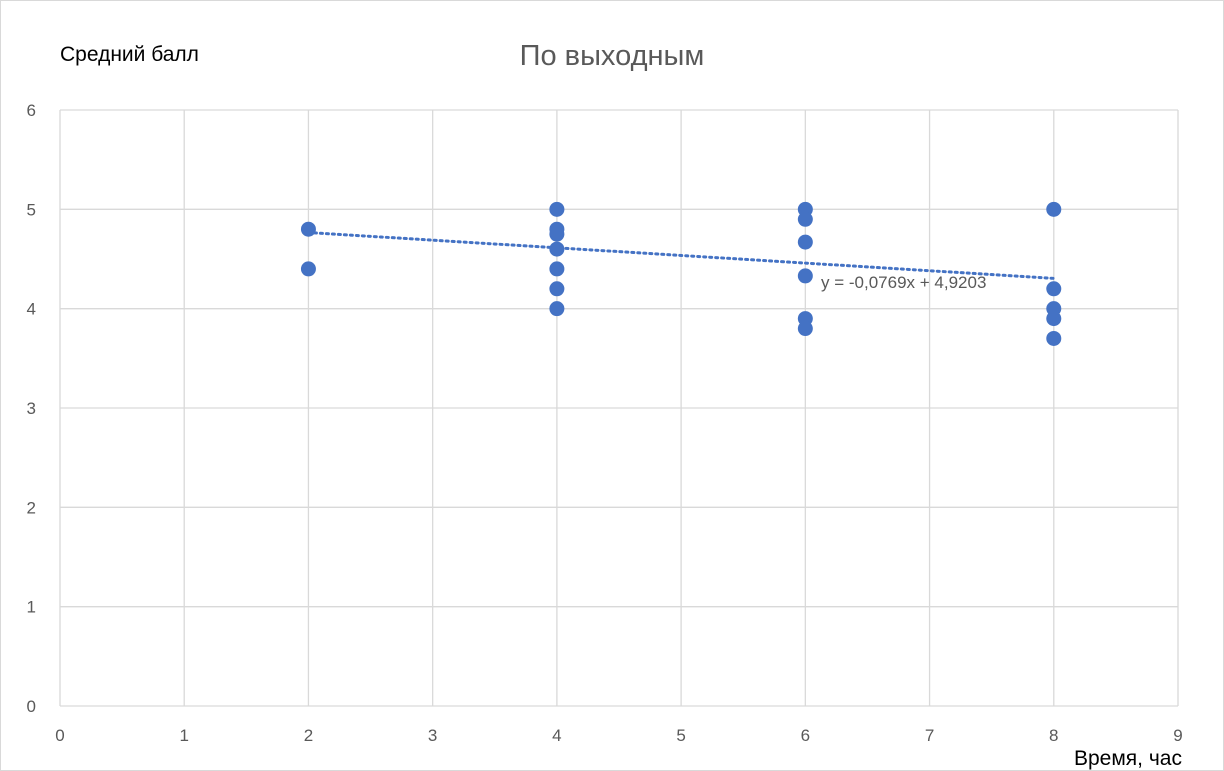 Image resolution: width=1224 pixels, height=771 pixels. Describe the element at coordinates (31, 706) in the screenshot. I see `y-tick-label: 0` at that location.